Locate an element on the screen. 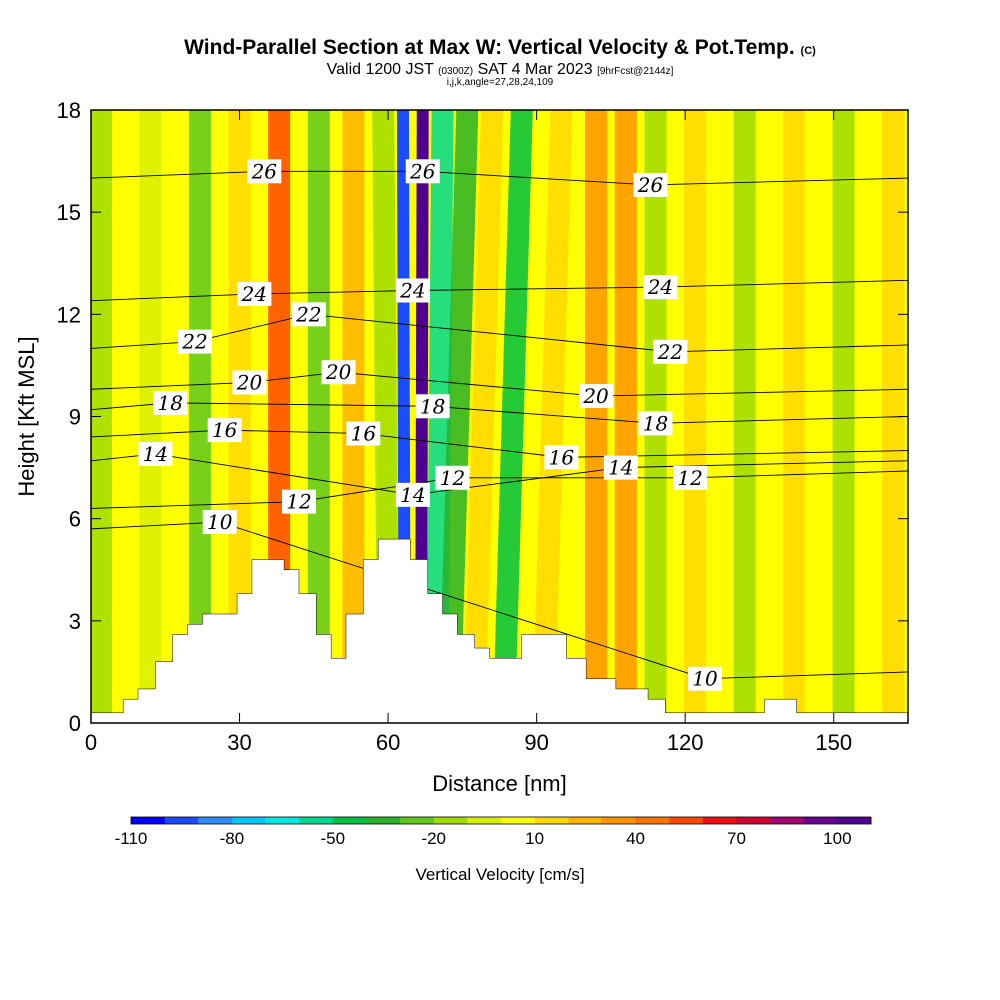 This screenshot has width=1000, height=1000. y-tick-label: 12 is located at coordinates (69, 314).